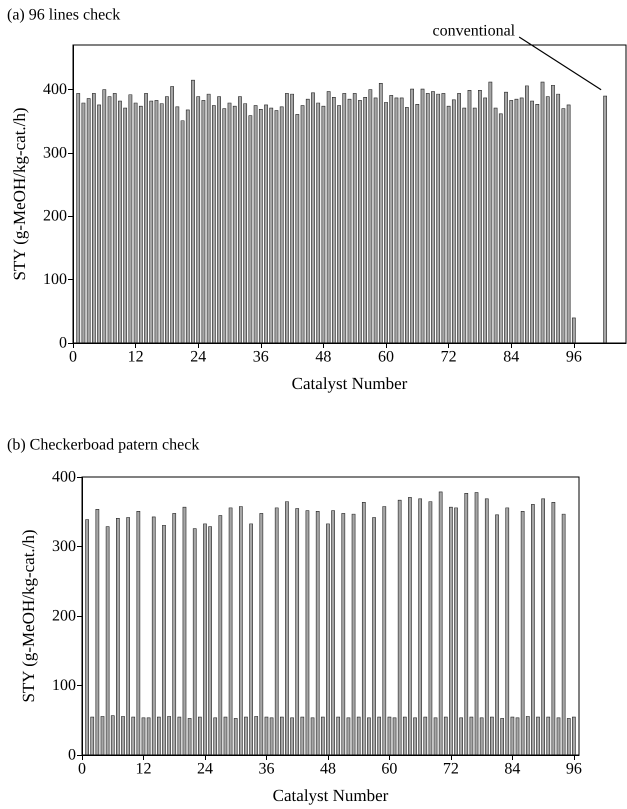 The height and width of the screenshot is (809, 627). I want to click on bar, so click(605, 219).